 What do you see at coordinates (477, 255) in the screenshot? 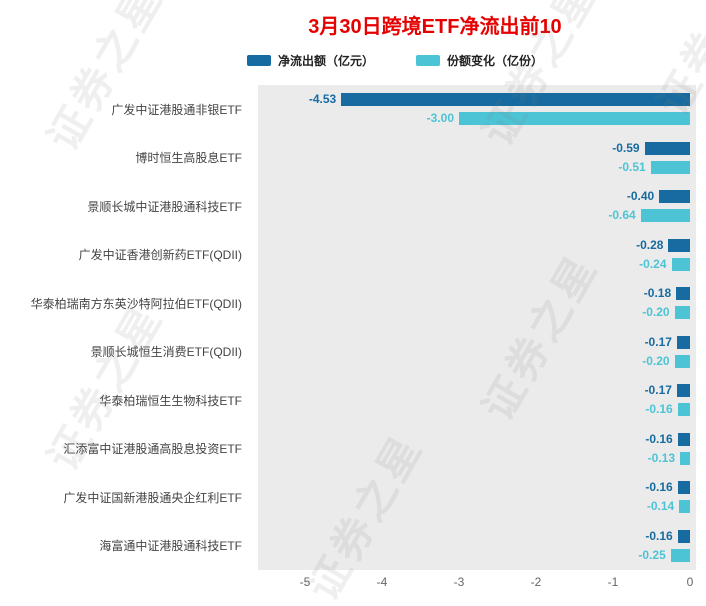
I see `chart-row: -0.28 -0.24` at bounding box center [477, 255].